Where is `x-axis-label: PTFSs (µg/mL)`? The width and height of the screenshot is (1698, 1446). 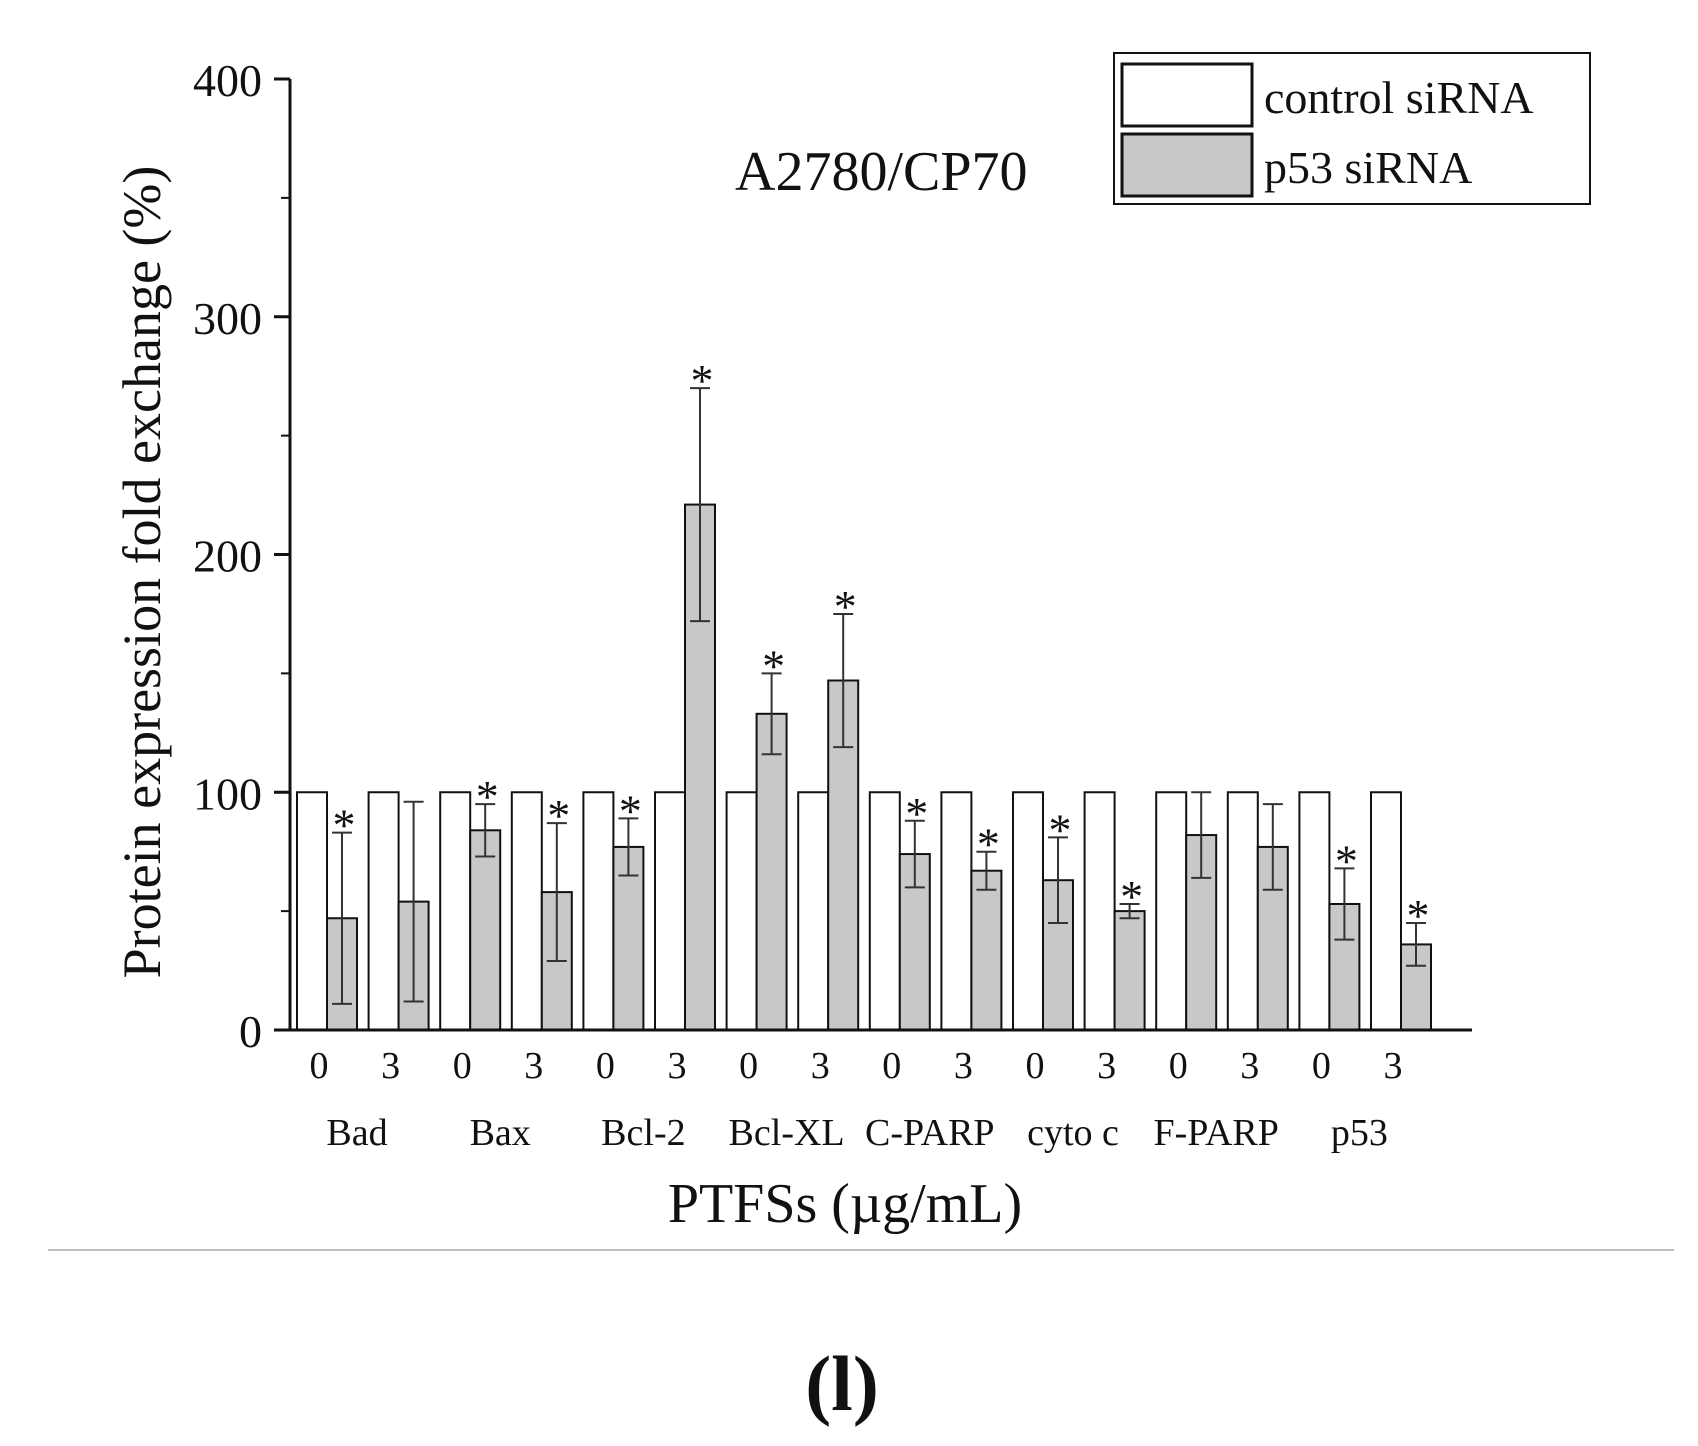 x-axis-label: PTFSs (µg/mL) is located at coordinates (845, 1204).